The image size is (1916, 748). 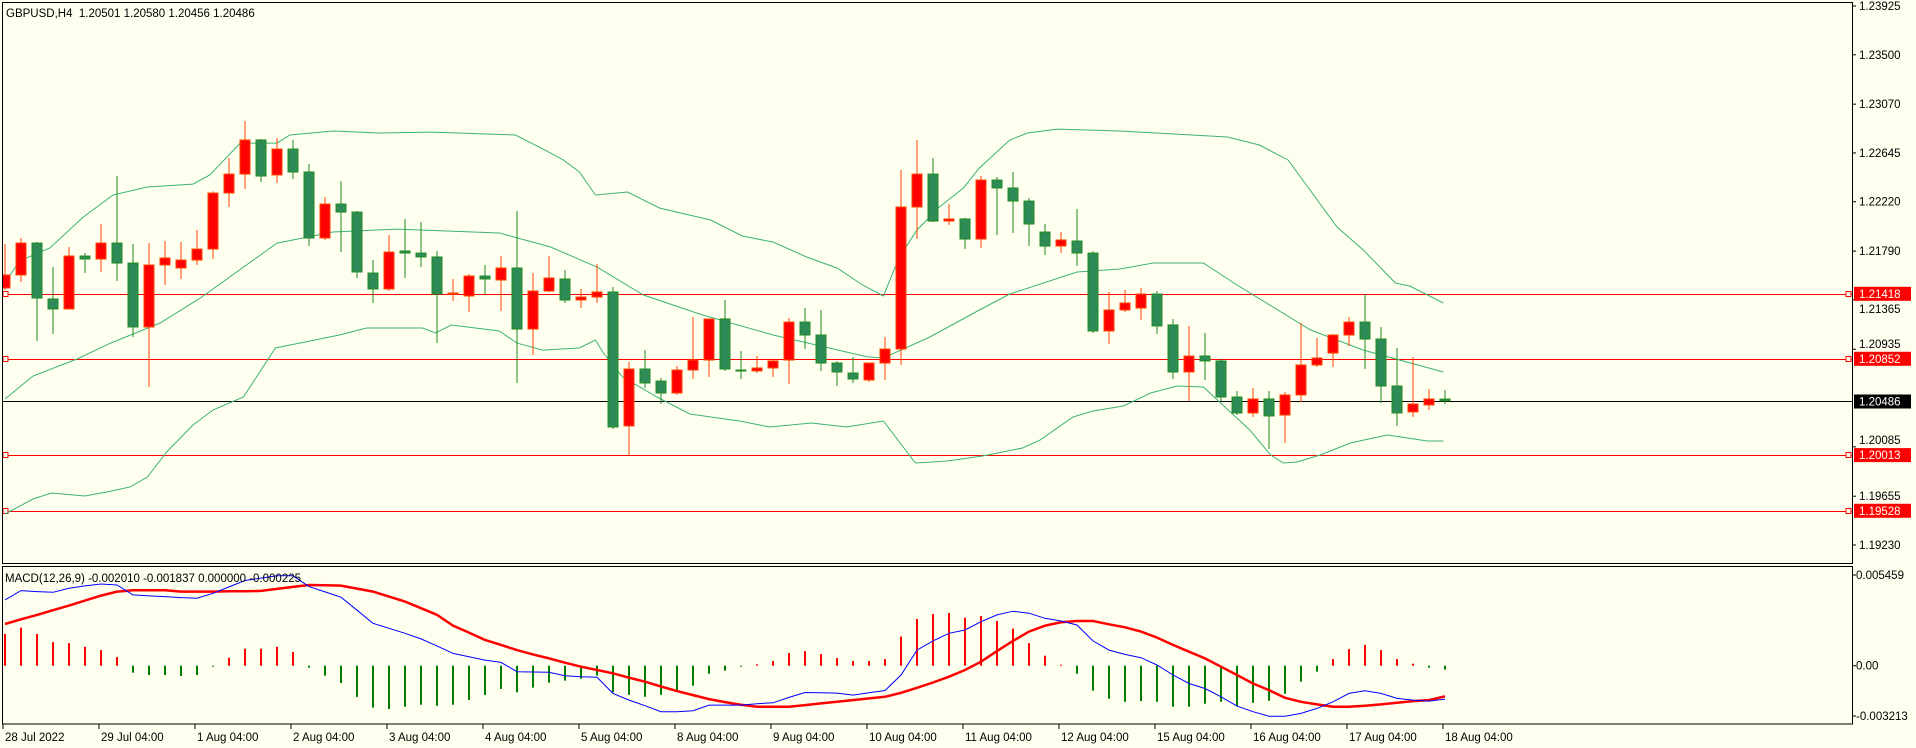 What do you see at coordinates (419, 738) in the screenshot?
I see `time-label: 3 Aug 04:00` at bounding box center [419, 738].